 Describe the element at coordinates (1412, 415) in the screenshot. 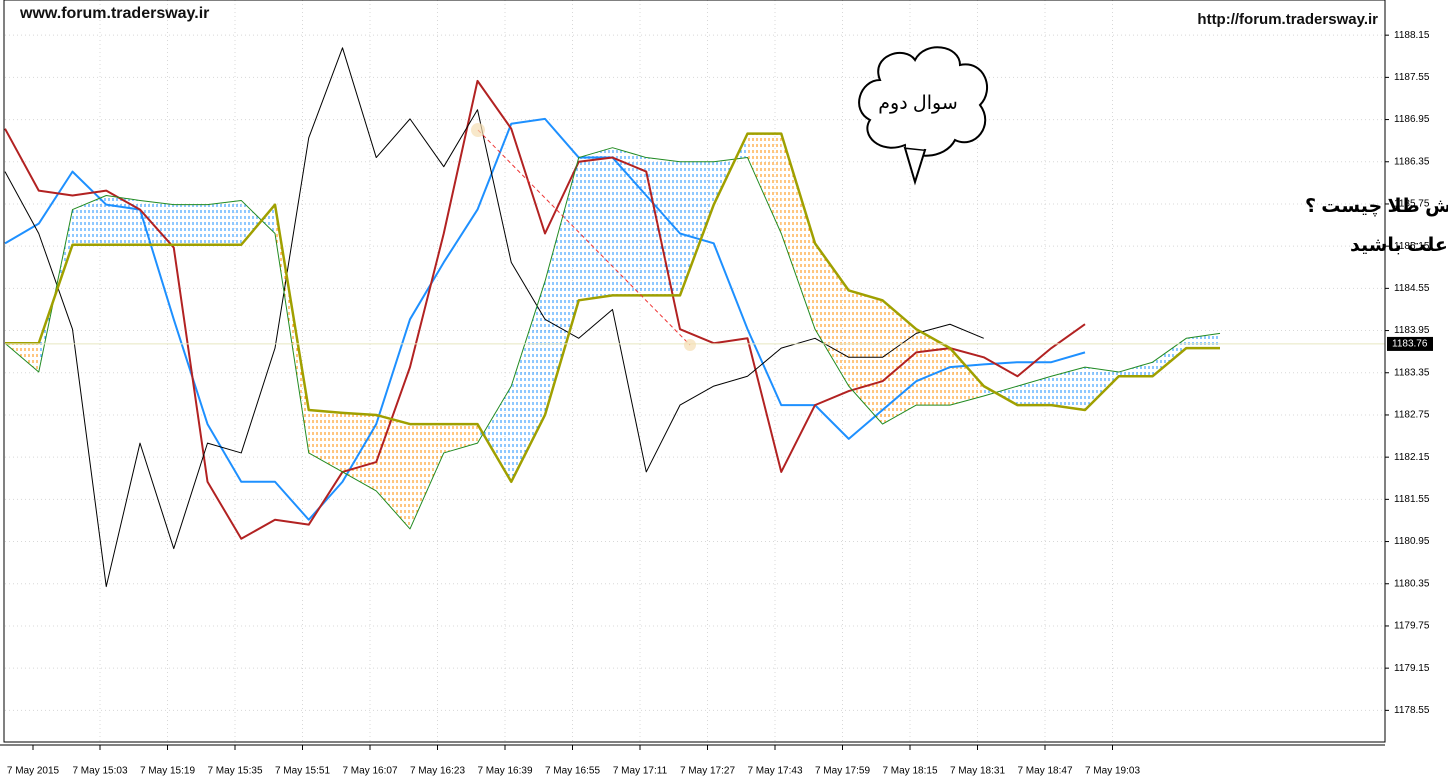

I see `y-tick-label: 1182.75` at that location.